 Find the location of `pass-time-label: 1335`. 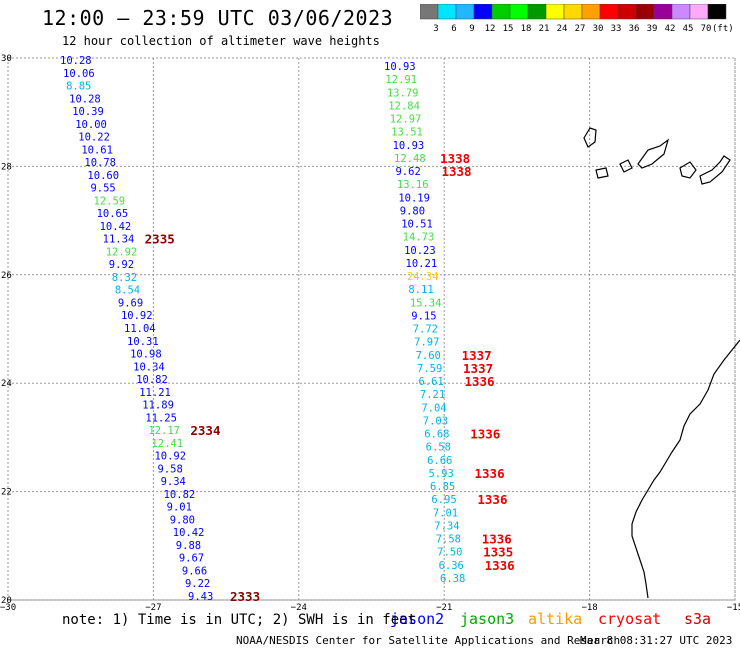

pass-time-label: 1335 is located at coordinates (498, 552).